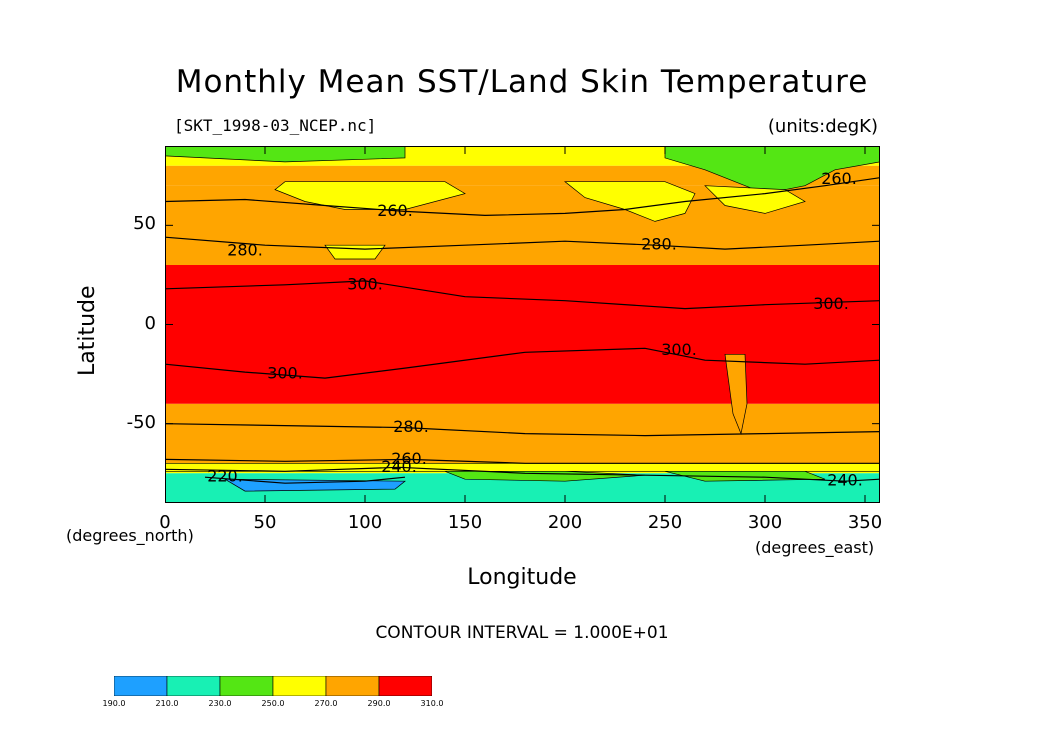 The width and height of the screenshot is (1044, 739). I want to click on x-tick-label: 0, so click(165, 522).